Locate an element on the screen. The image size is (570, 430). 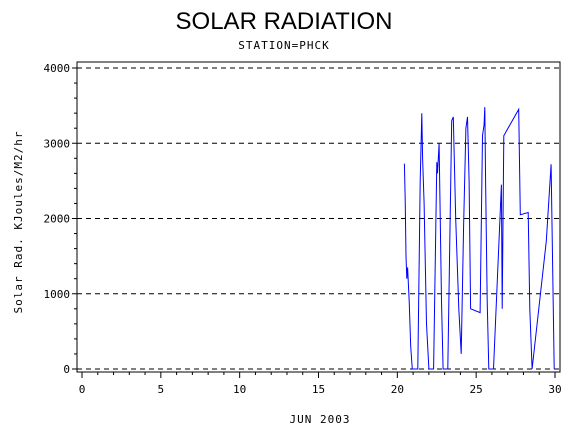
x-tick-label: 20 is located at coordinates (397, 389).